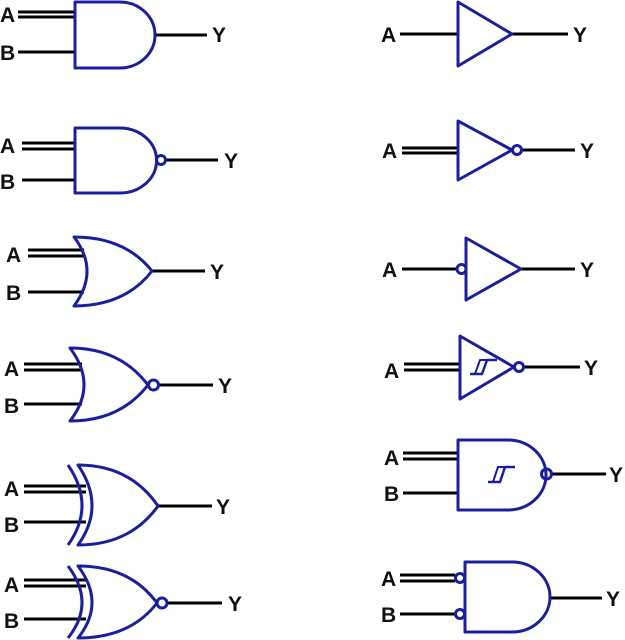 Image resolution: width=625 pixels, height=640 pixels. I want to click on buffer-input-a-label: A, so click(388, 35).